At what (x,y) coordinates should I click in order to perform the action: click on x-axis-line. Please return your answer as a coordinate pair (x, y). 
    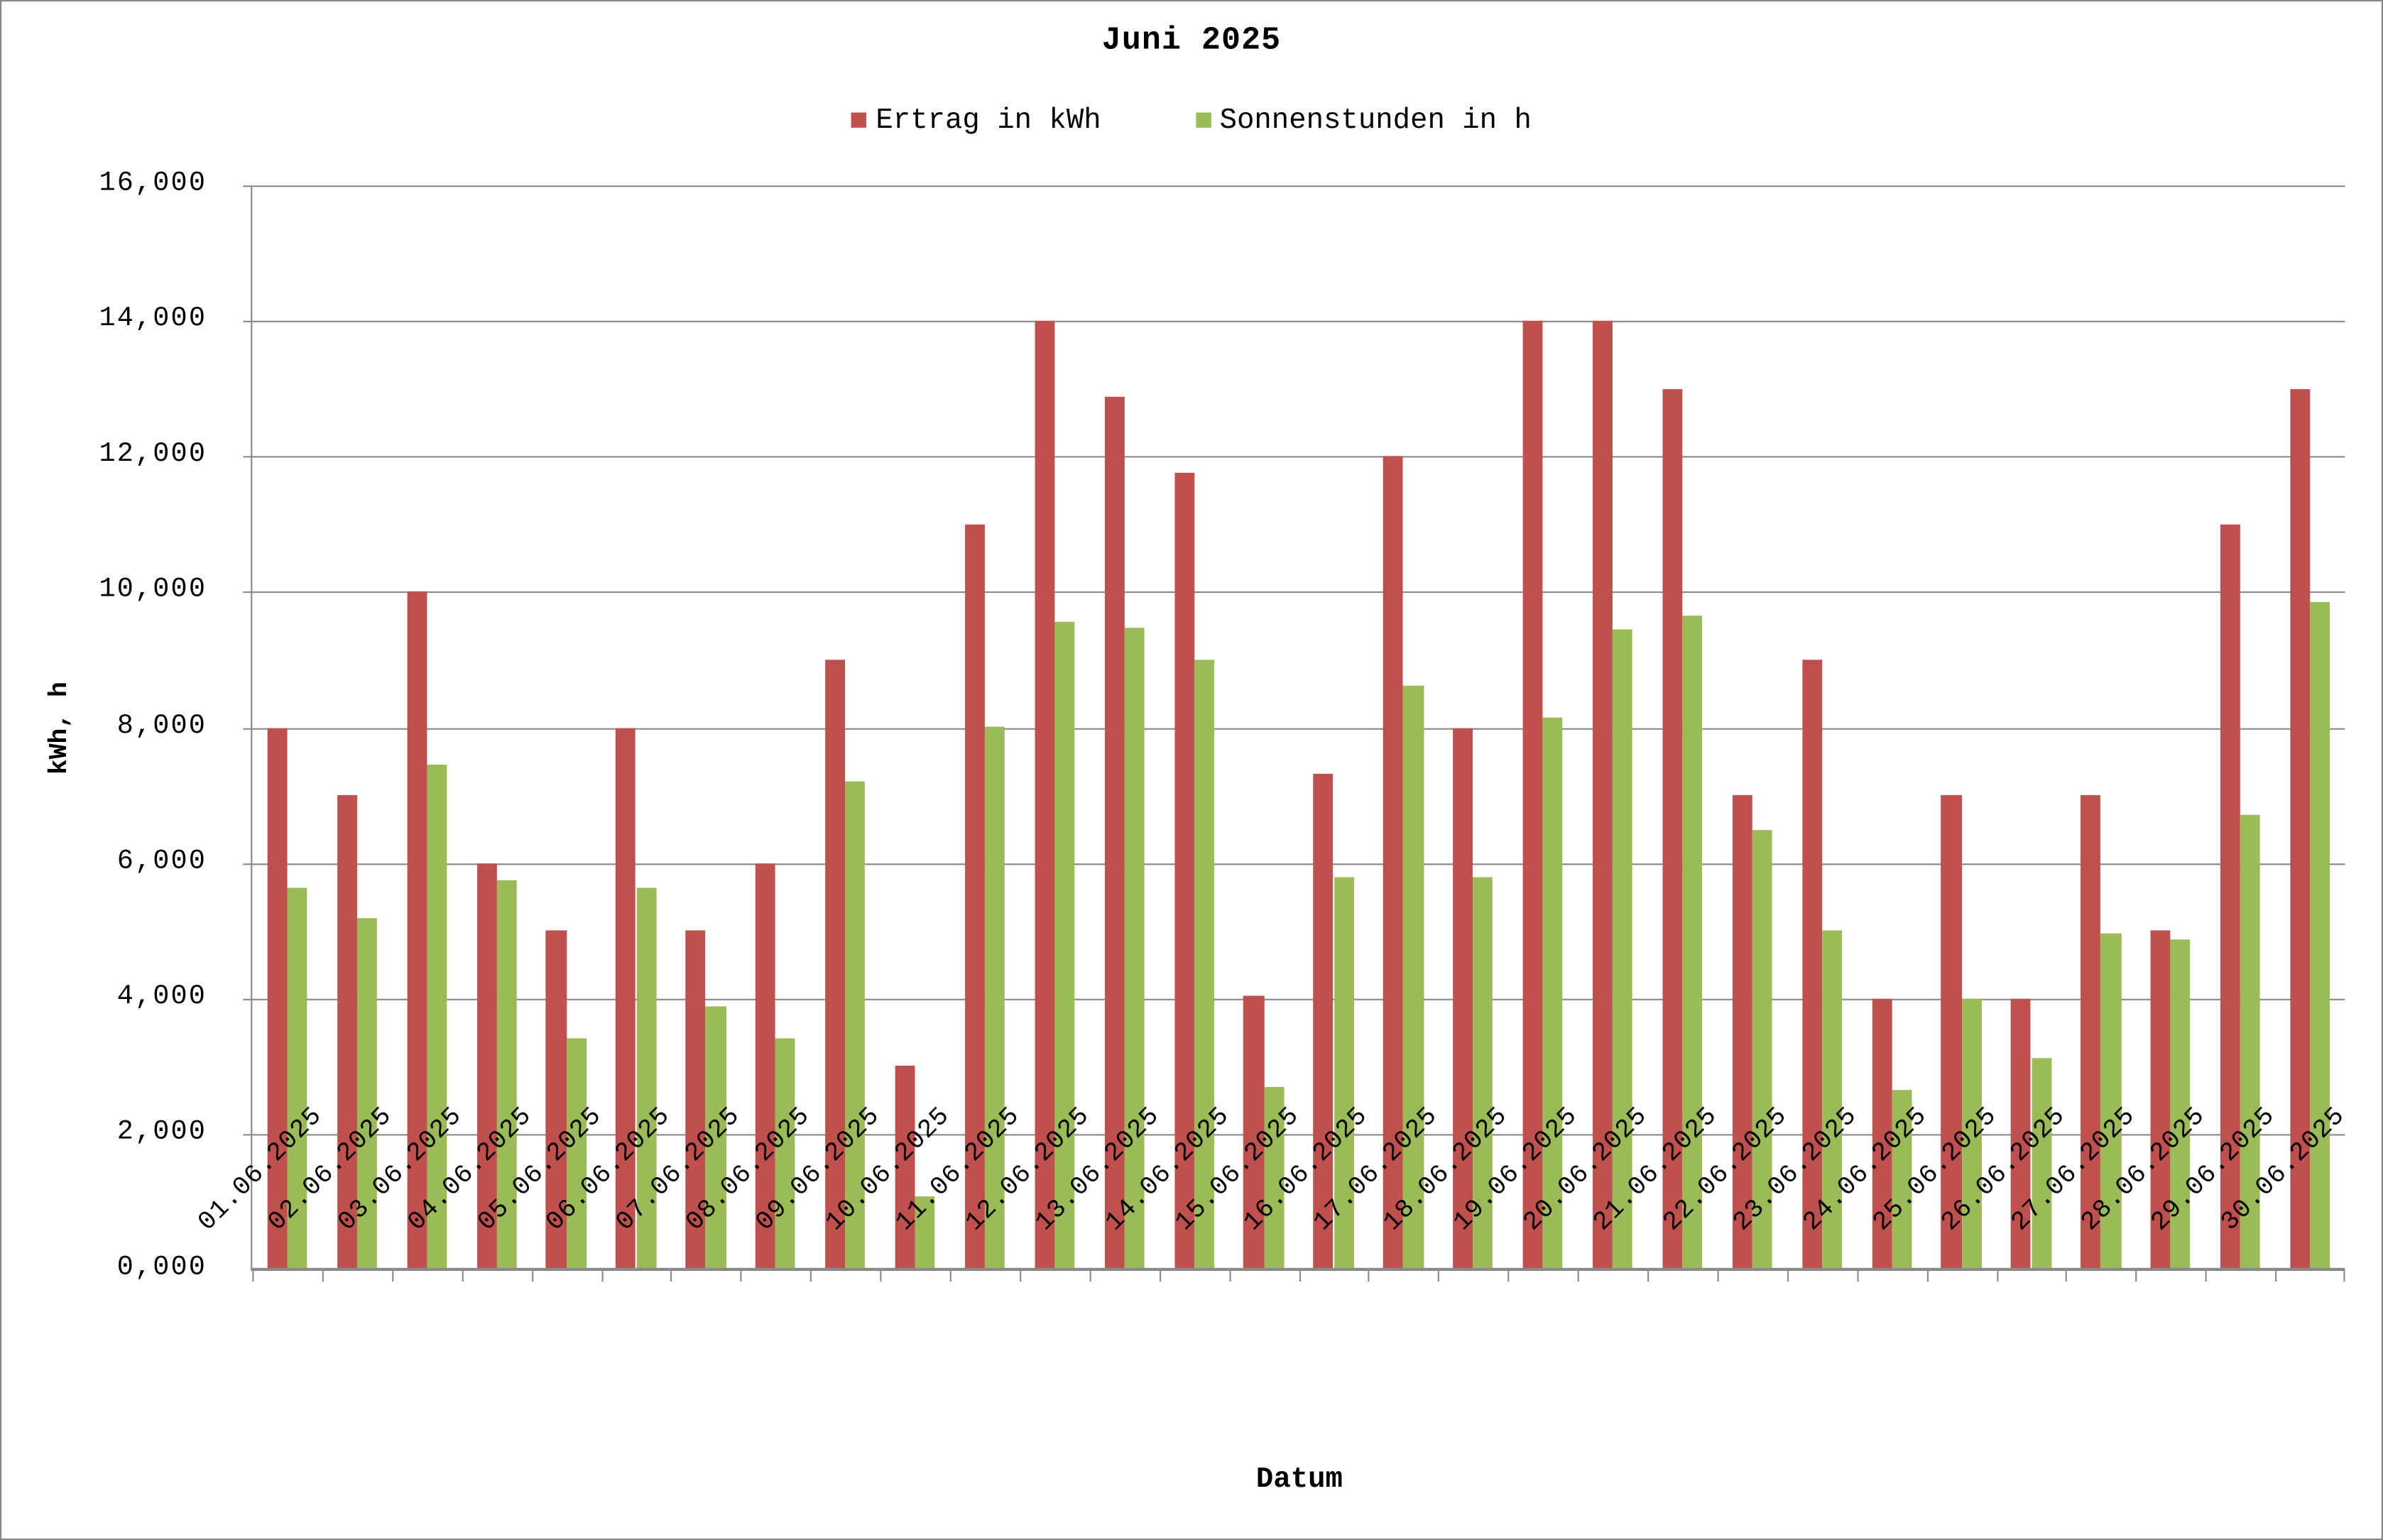
    Looking at the image, I should click on (1298, 1269).